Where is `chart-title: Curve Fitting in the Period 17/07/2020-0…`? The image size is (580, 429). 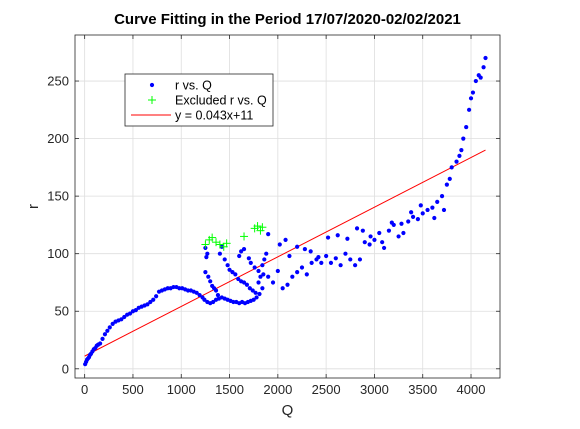 chart-title: Curve Fitting in the Period 17/07/2020-0… is located at coordinates (287, 19).